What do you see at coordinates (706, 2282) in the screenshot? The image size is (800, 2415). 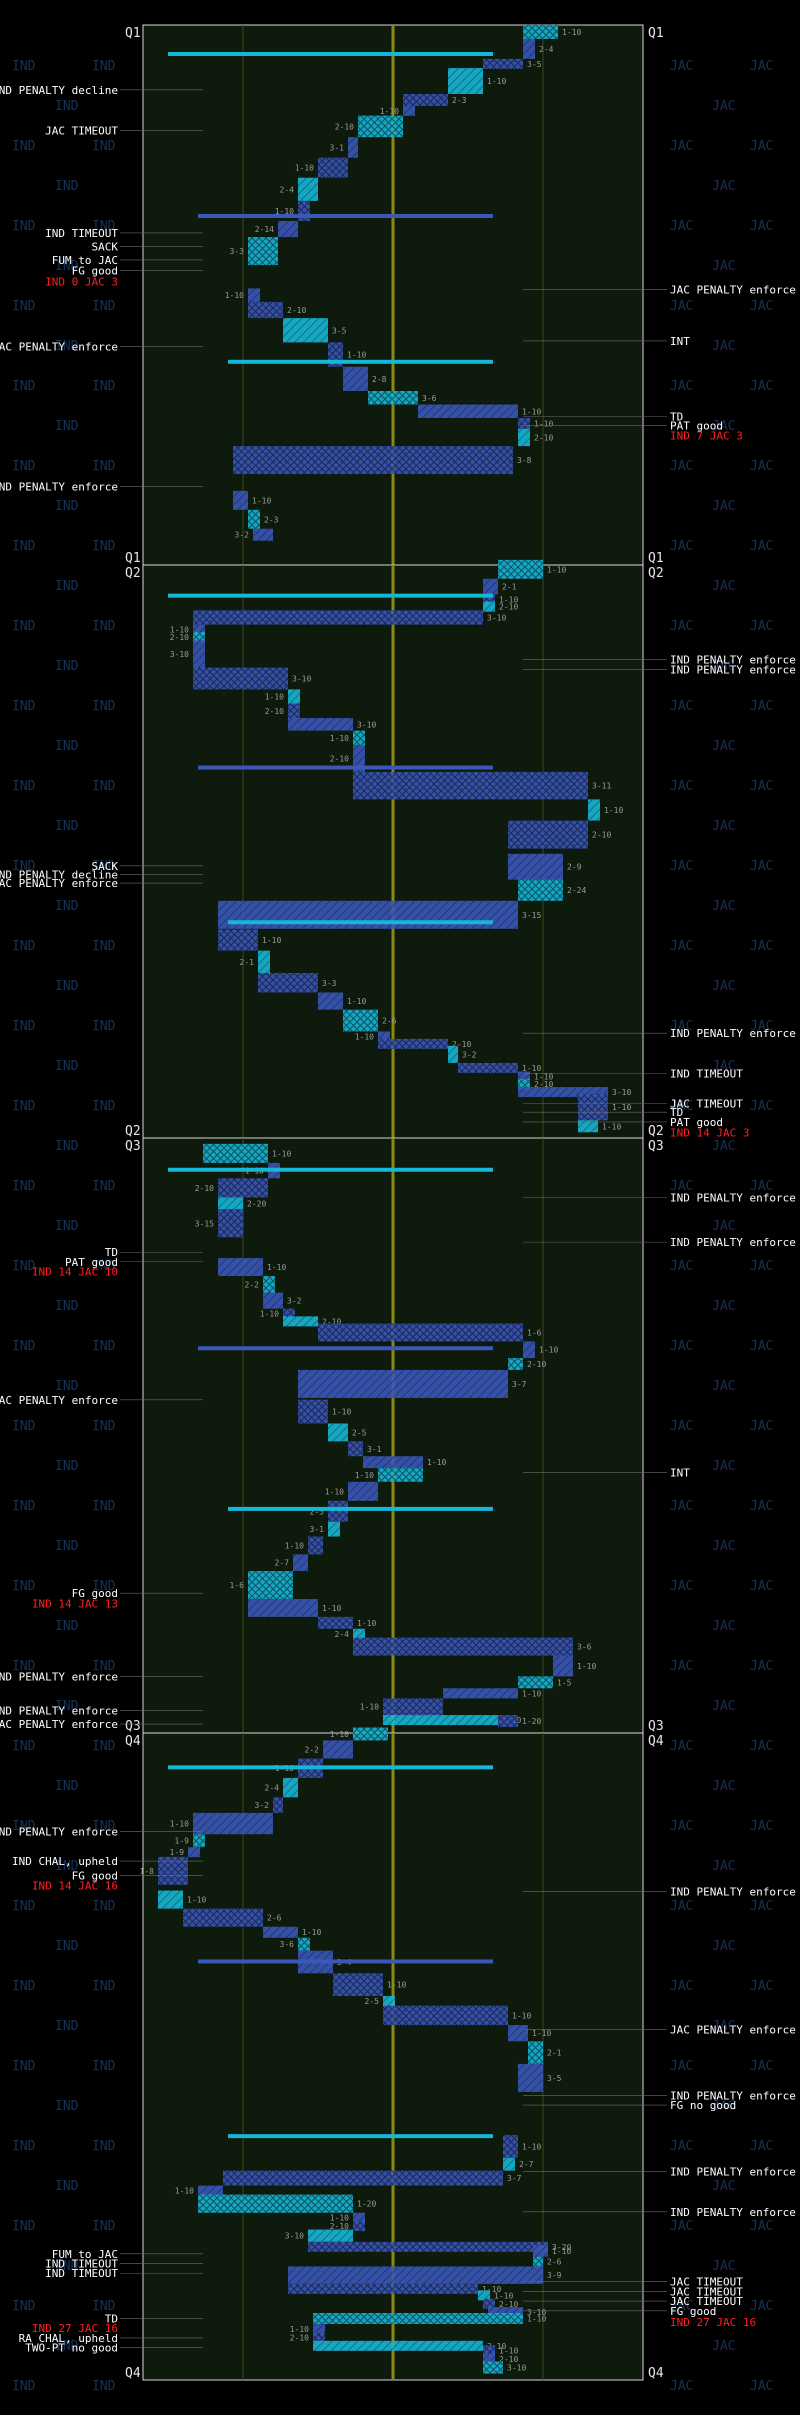 I see `play-annotation-right: JAC TIMEOUT` at bounding box center [706, 2282].